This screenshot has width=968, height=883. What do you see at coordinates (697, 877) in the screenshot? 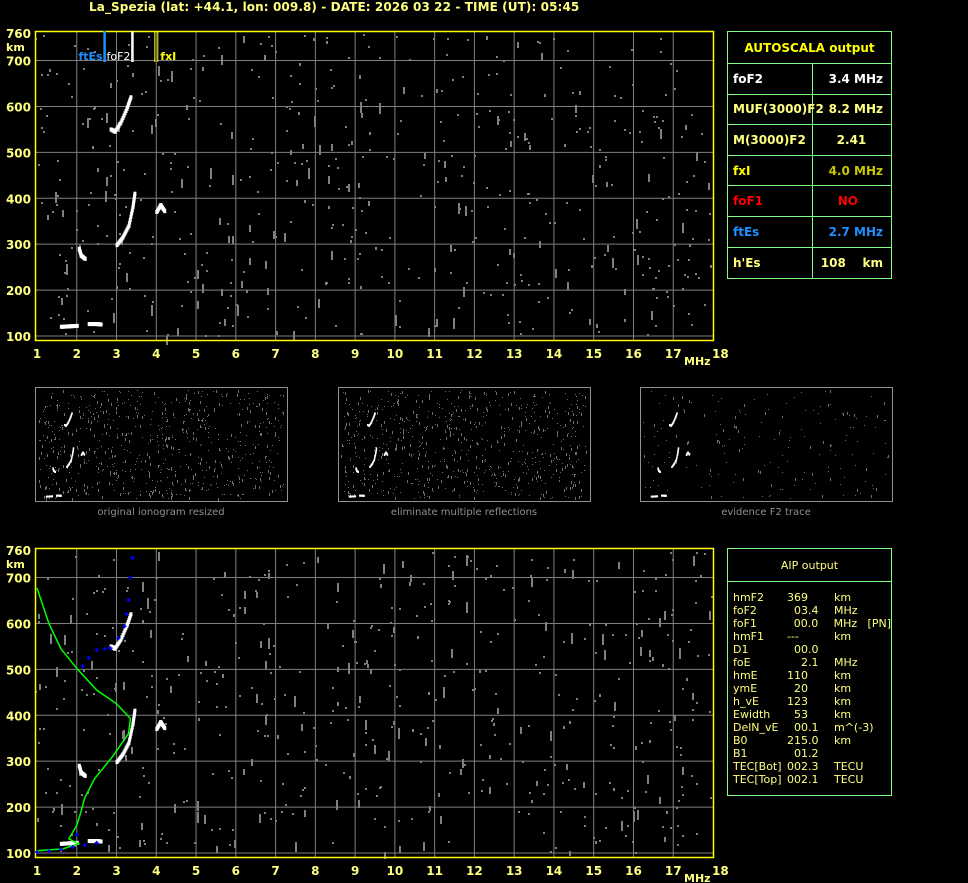
I see `x-axis-unit: MHz` at bounding box center [697, 877].